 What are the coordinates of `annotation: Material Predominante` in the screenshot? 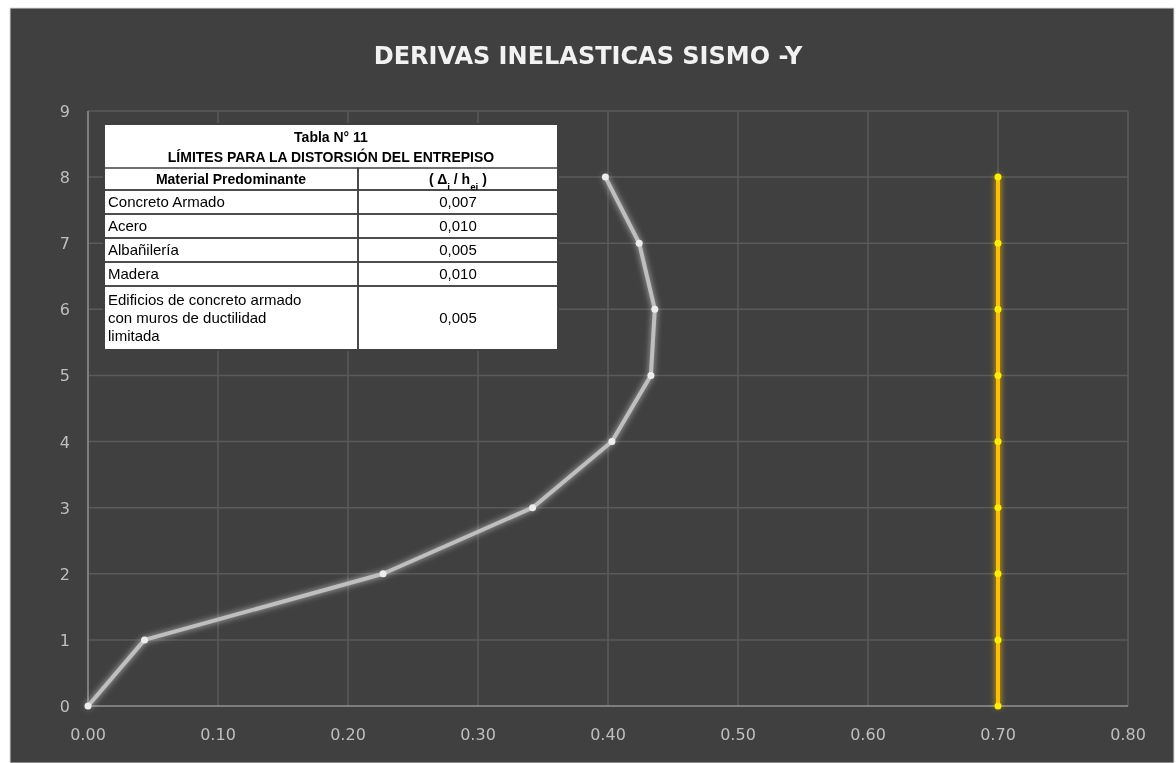 It's located at (231, 179).